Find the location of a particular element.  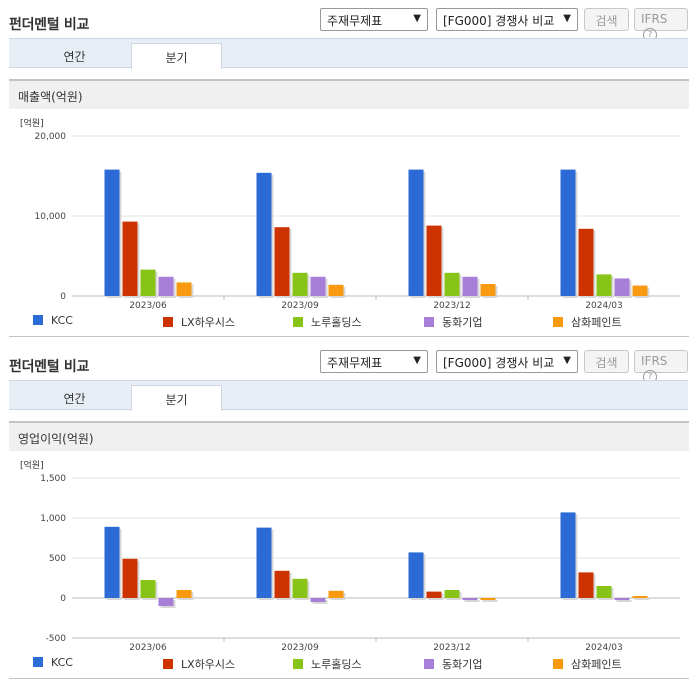

chart-legend: KCC LX하우시스 노루홀딩스 동화기업 삼화페인트 is located at coordinates (348, 323).